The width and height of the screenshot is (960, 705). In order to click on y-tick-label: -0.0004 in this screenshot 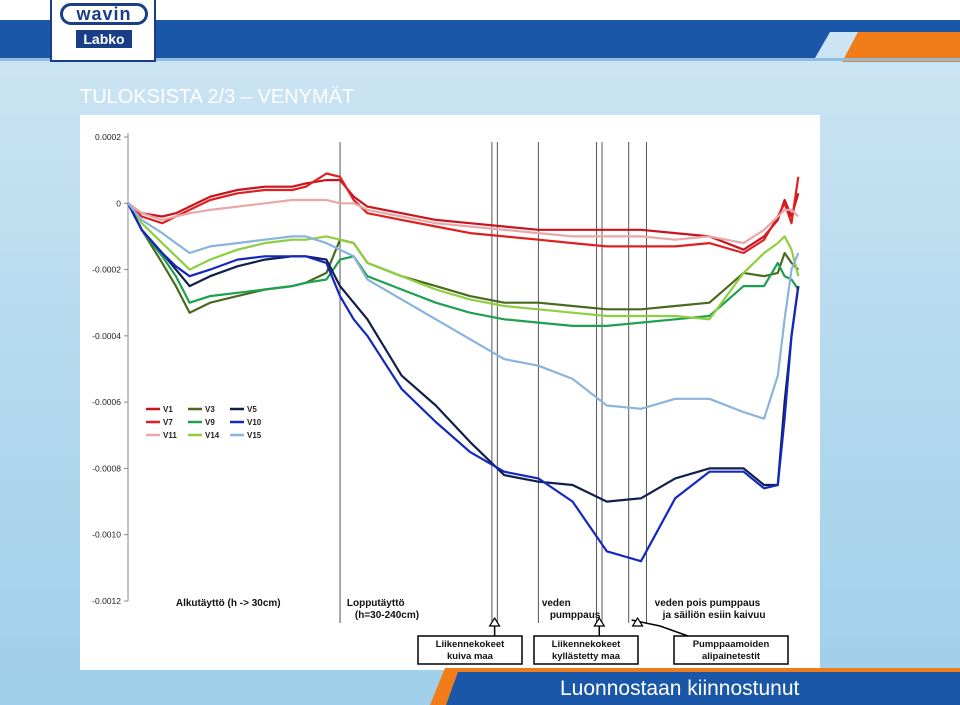, I will do `click(106, 336)`.